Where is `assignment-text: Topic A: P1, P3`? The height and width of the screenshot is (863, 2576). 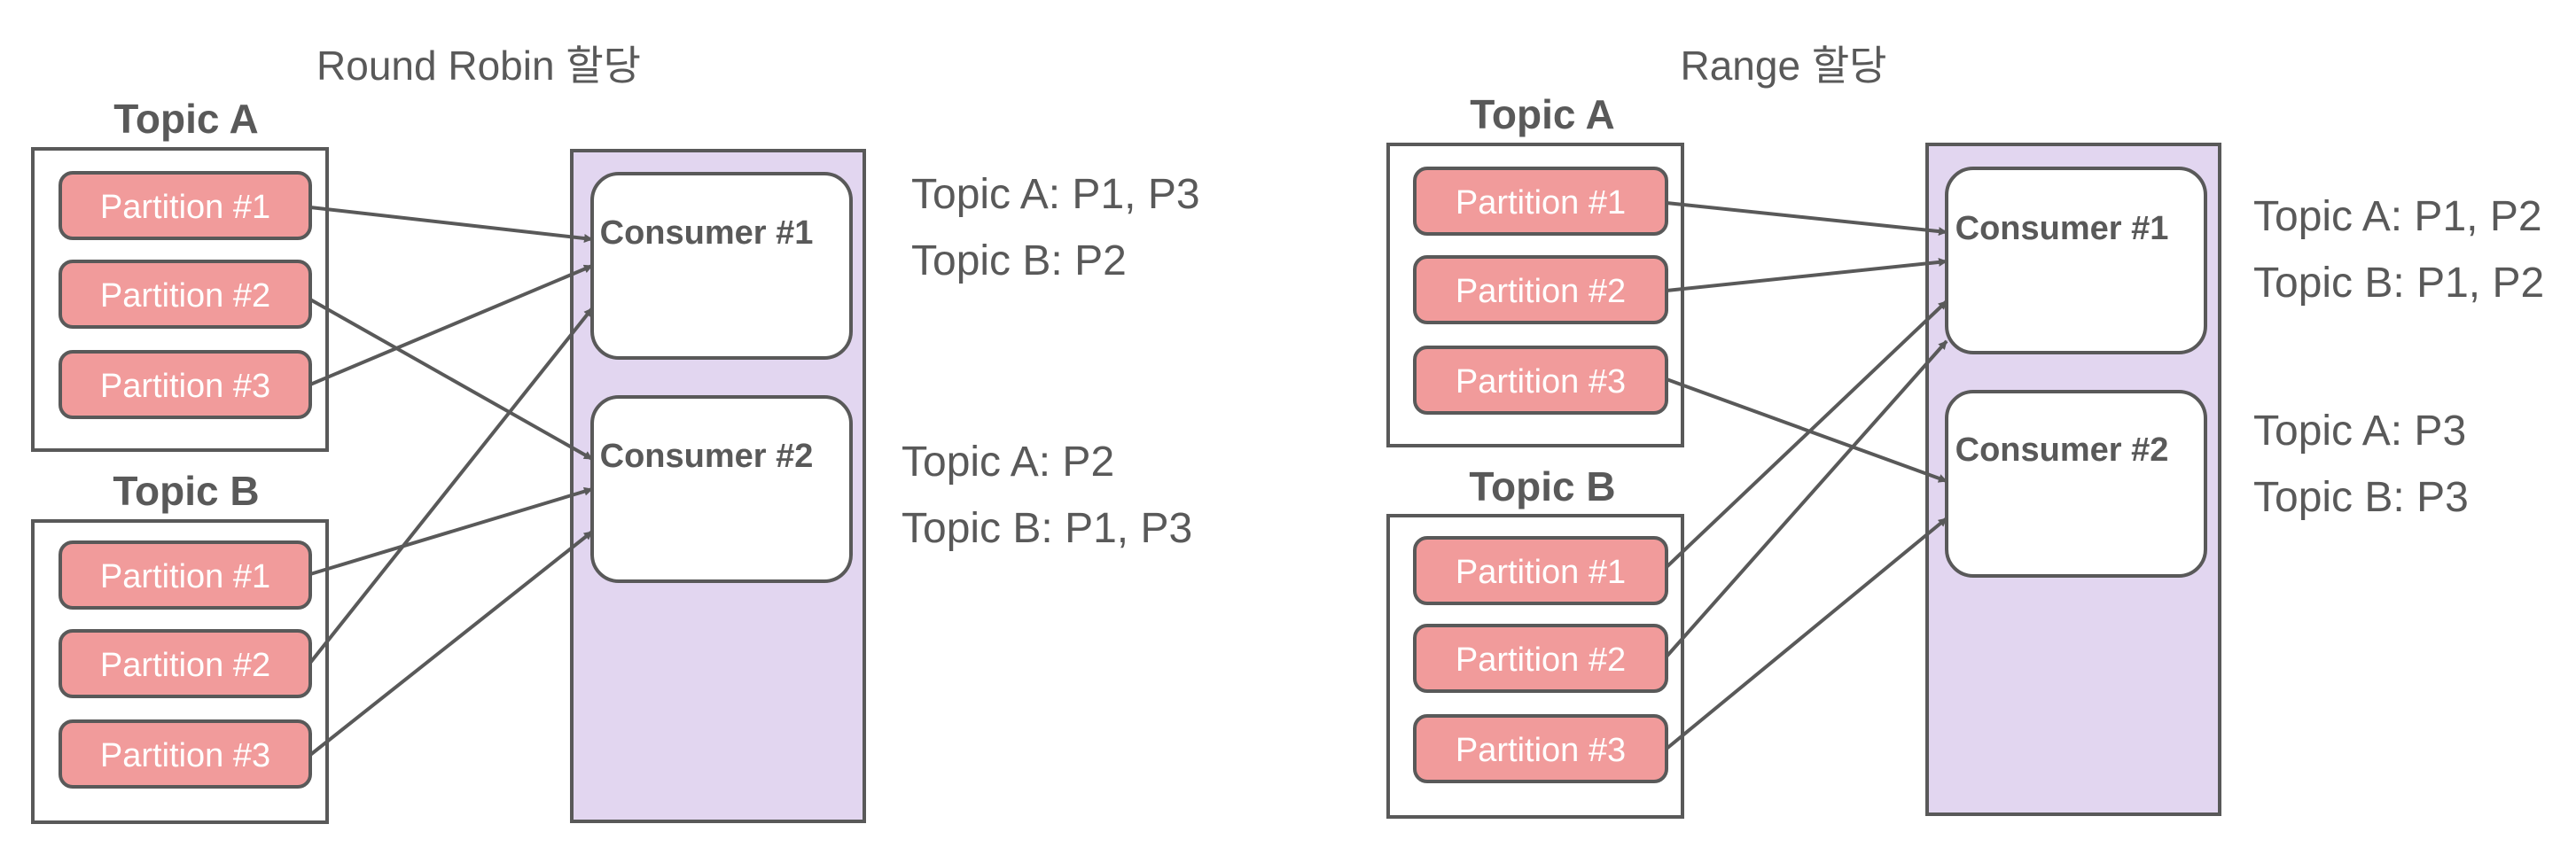 assignment-text: Topic A: P1, P3 is located at coordinates (1055, 194).